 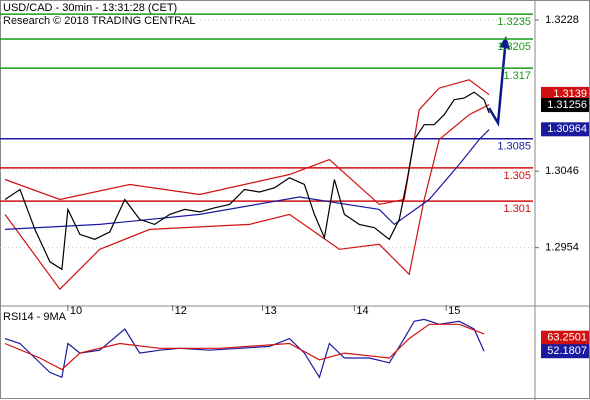 What do you see at coordinates (99, 21) in the screenshot?
I see `chart-subtitle: Research © 2018 TRADING CENTRAL` at bounding box center [99, 21].